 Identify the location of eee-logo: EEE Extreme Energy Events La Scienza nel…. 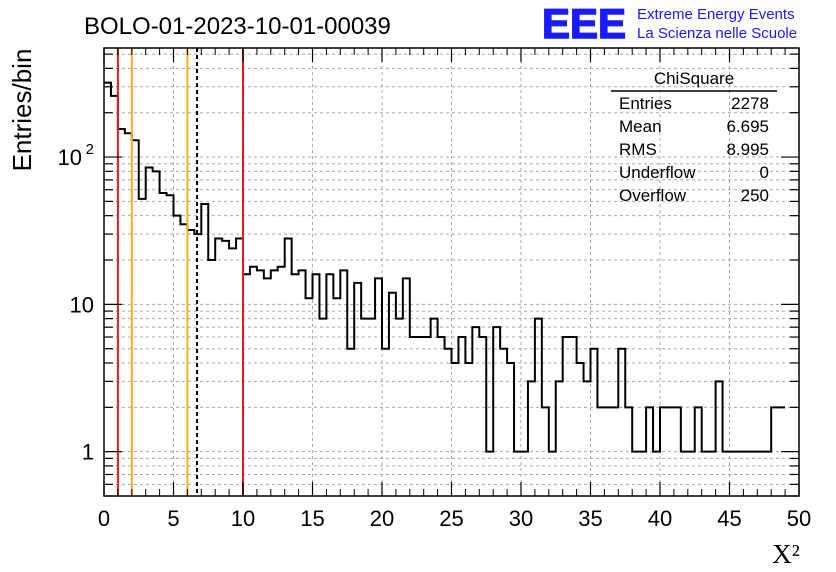
(669, 24).